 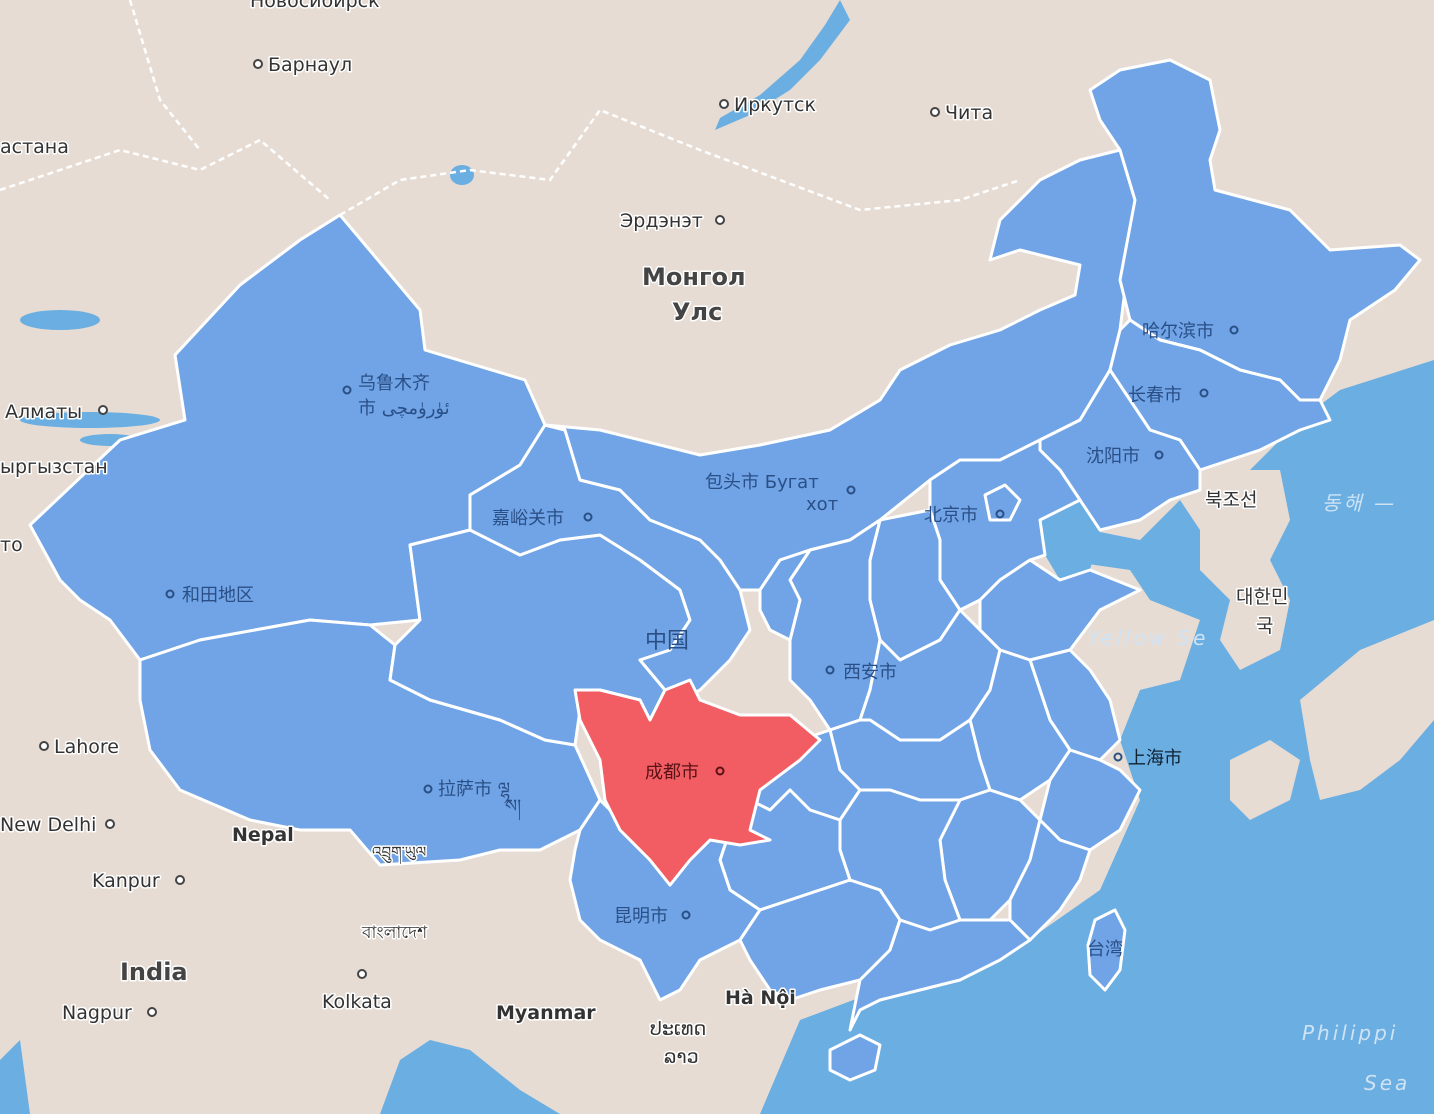 What do you see at coordinates (667, 641) in the screenshot?
I see `label-china: 中国` at bounding box center [667, 641].